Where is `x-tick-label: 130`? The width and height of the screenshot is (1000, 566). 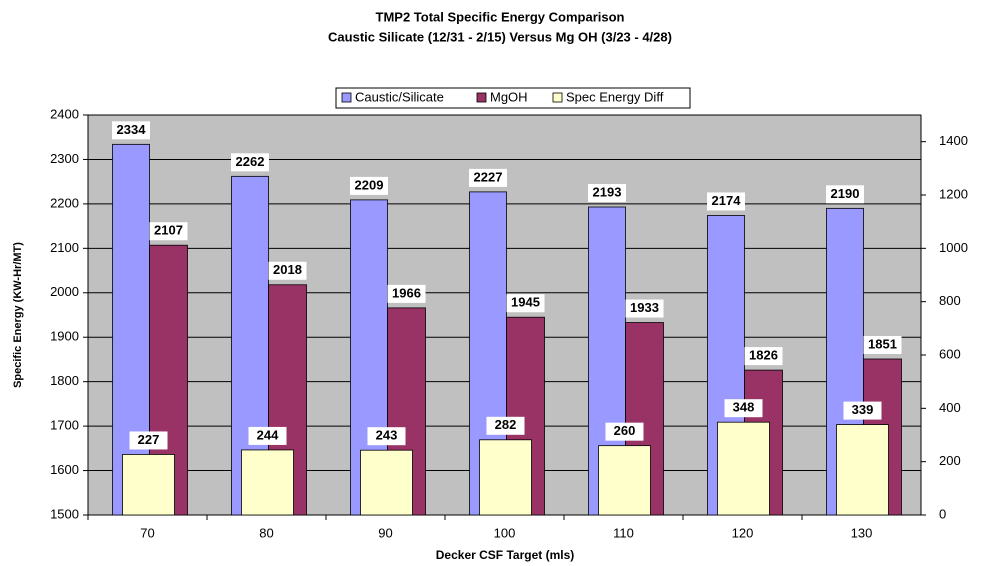 x-tick-label: 130 is located at coordinates (862, 532).